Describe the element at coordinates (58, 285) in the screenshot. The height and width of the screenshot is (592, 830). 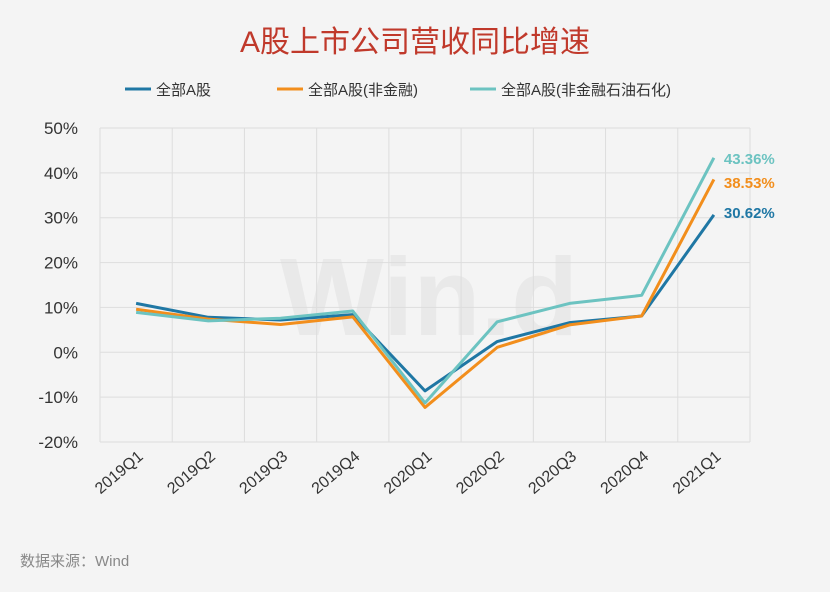
I see `y-axis-ticks: 50% 40% 30% 20% 10% 0% -10% -20%` at that location.